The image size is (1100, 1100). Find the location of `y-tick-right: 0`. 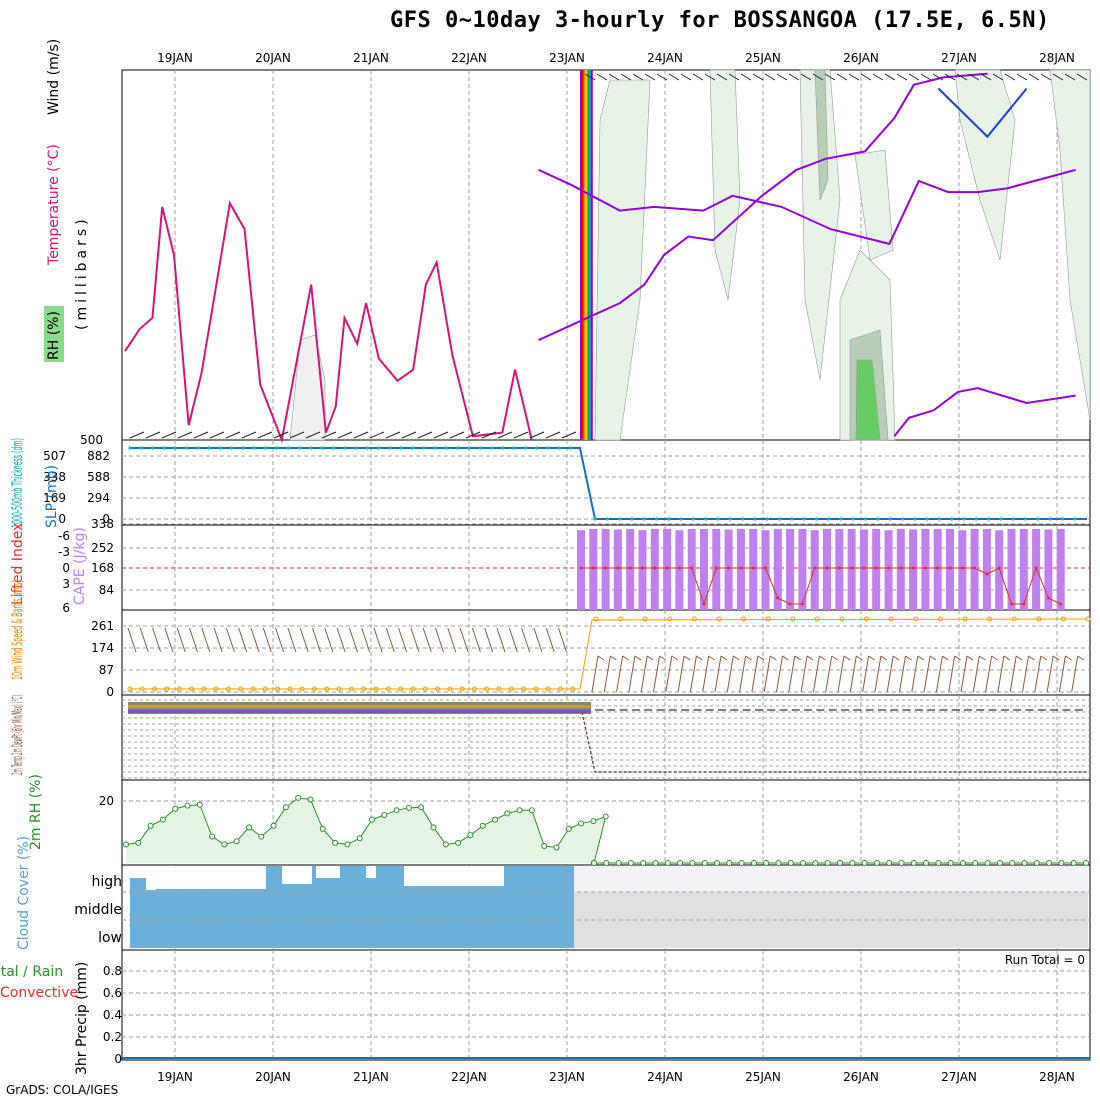

y-tick-right: 0 is located at coordinates (106, 519).